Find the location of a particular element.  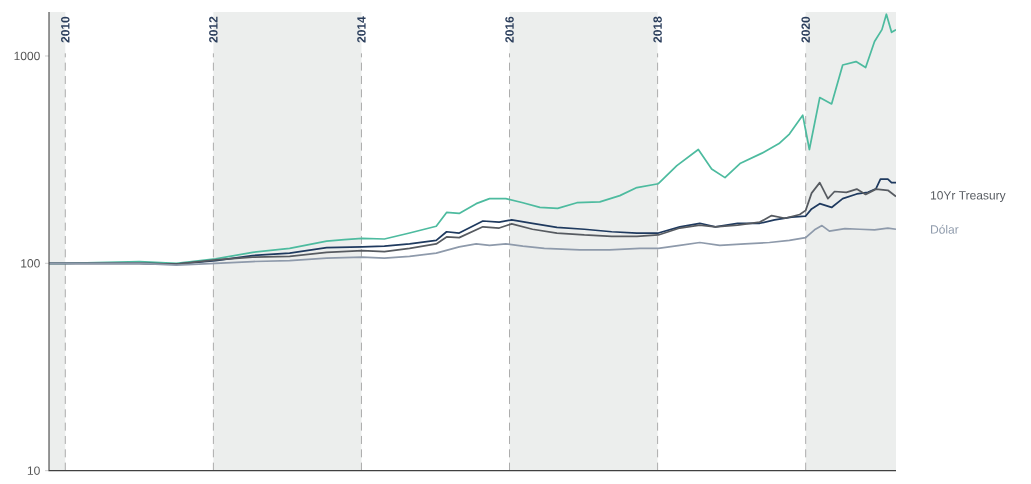

x-tick-label: 2012 is located at coordinates (213, 29).